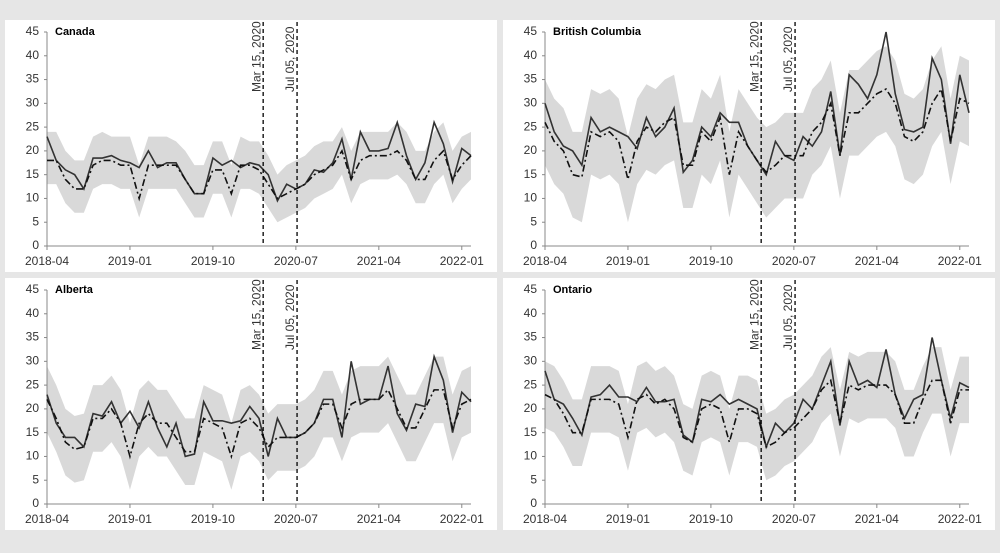 The width and height of the screenshot is (1000, 553). What do you see at coordinates (74, 290) in the screenshot?
I see `panel-title: Alberta` at bounding box center [74, 290].